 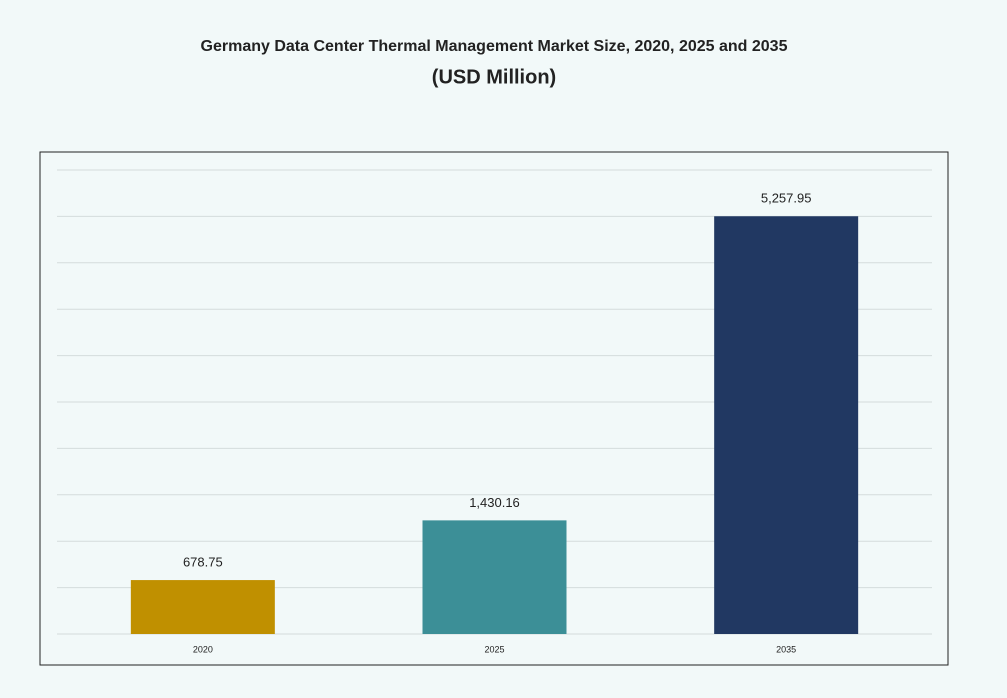 What do you see at coordinates (786, 198) in the screenshot?
I see `value-label: 5,257.95` at bounding box center [786, 198].